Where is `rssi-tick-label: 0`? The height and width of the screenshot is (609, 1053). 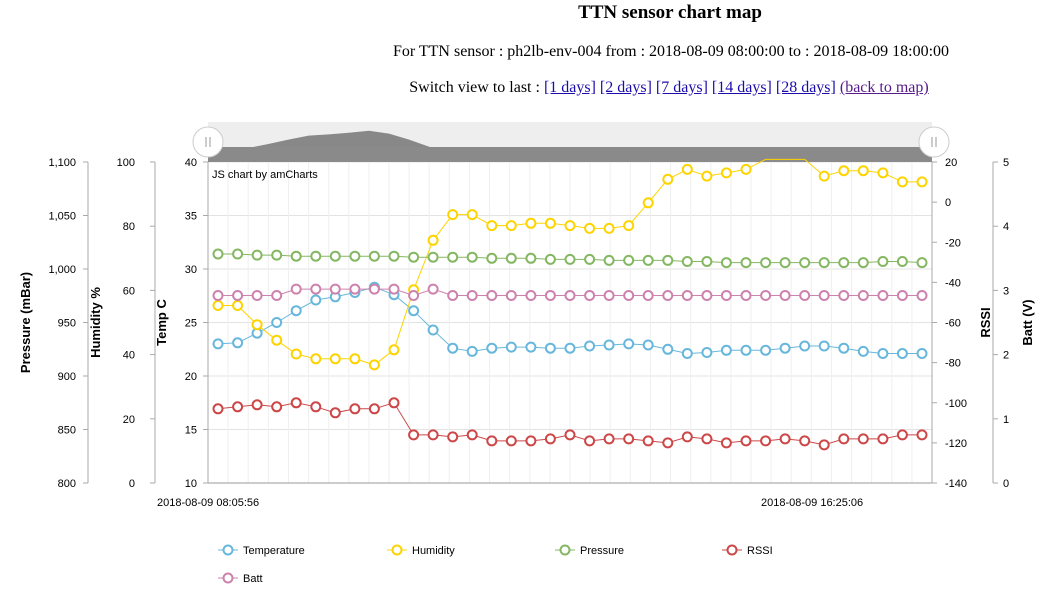 rssi-tick-label: 0 is located at coordinates (948, 203).